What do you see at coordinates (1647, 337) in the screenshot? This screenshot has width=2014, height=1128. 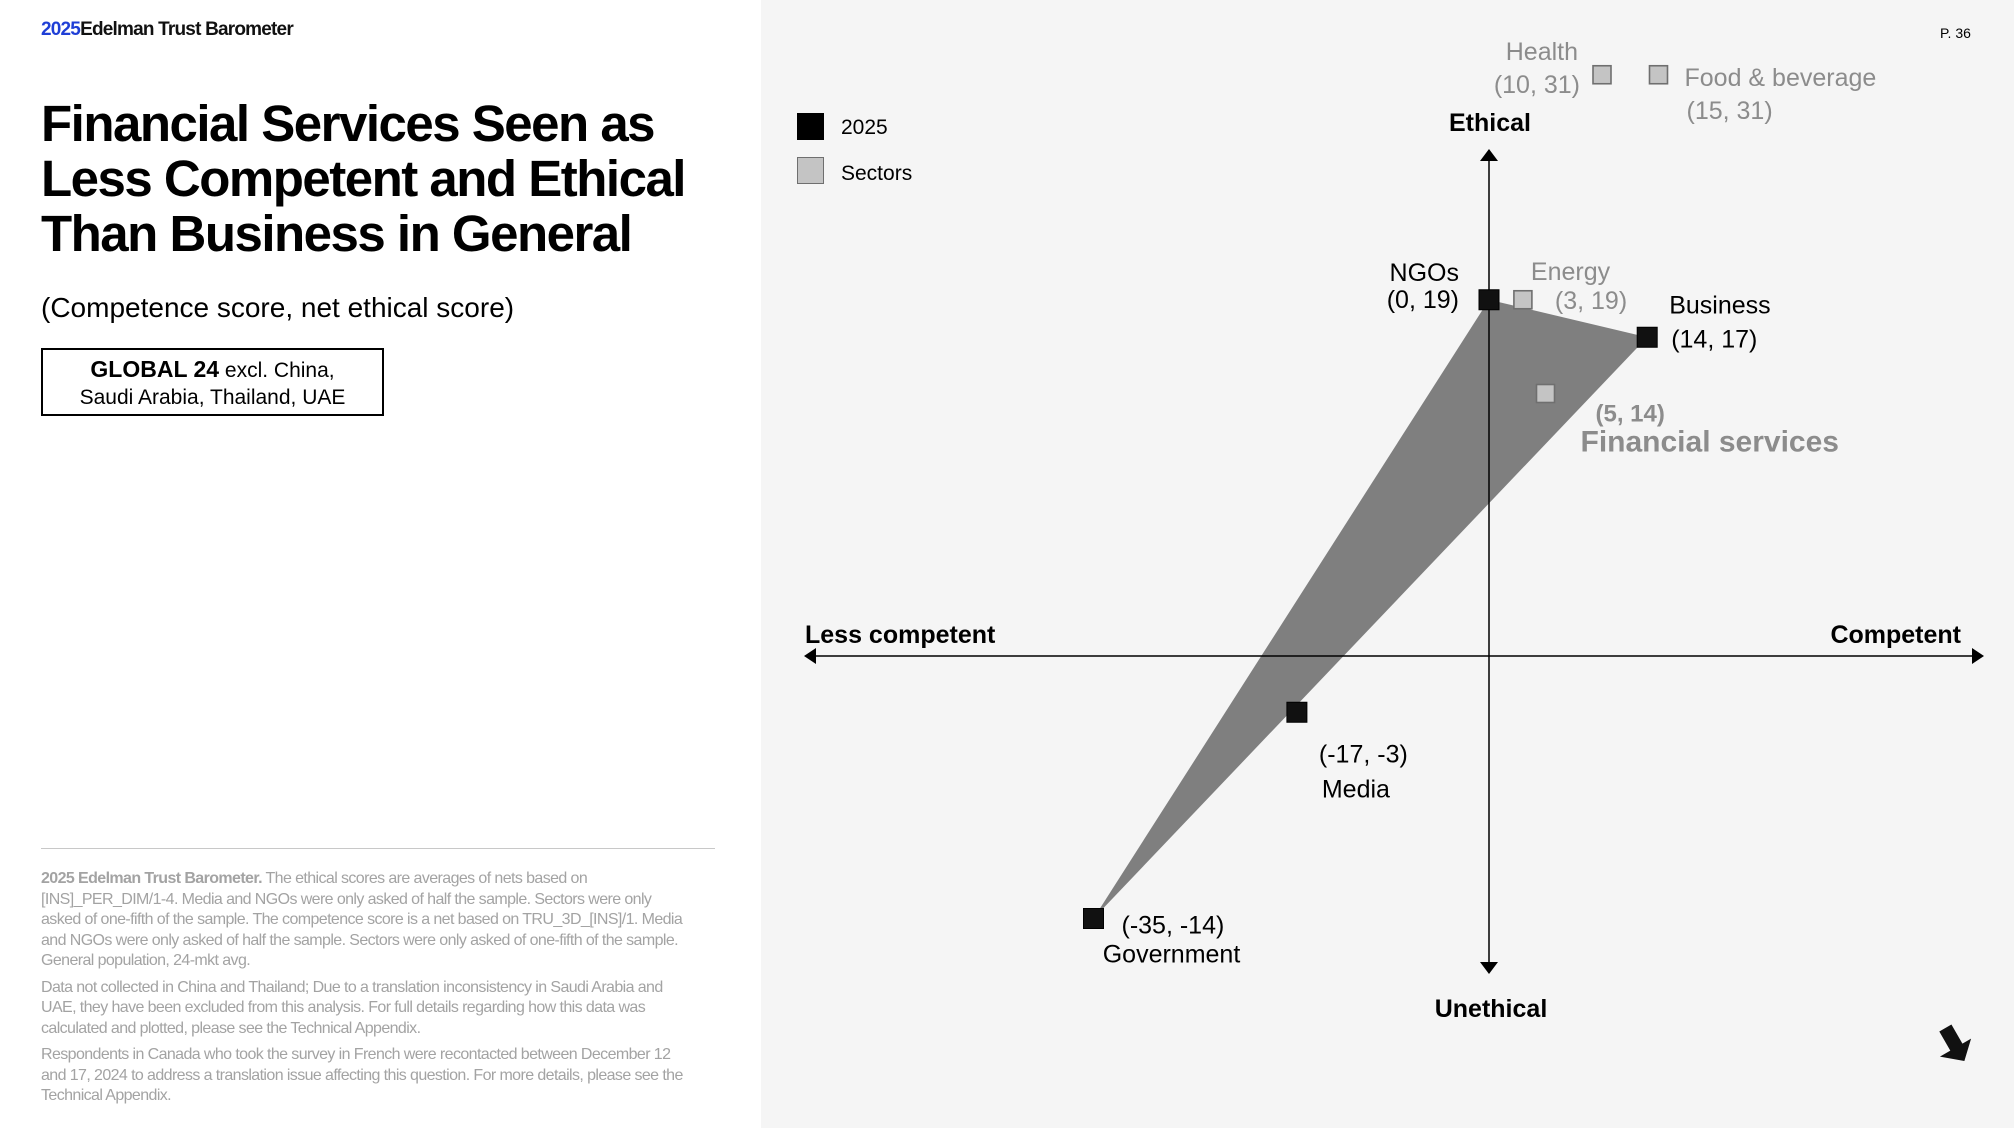 I see `point-business` at bounding box center [1647, 337].